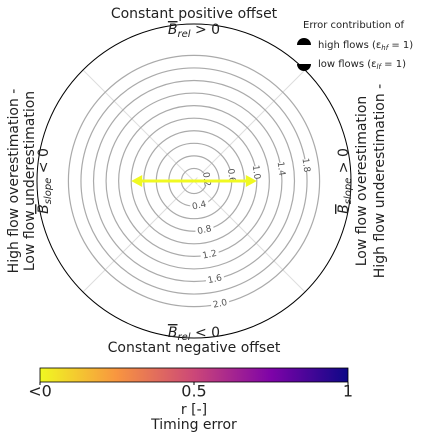 Image resolution: width=422 pixels, height=440 pixels. Describe the element at coordinates (194, 14) in the screenshot. I see `top-label: Constant positive offset` at that location.